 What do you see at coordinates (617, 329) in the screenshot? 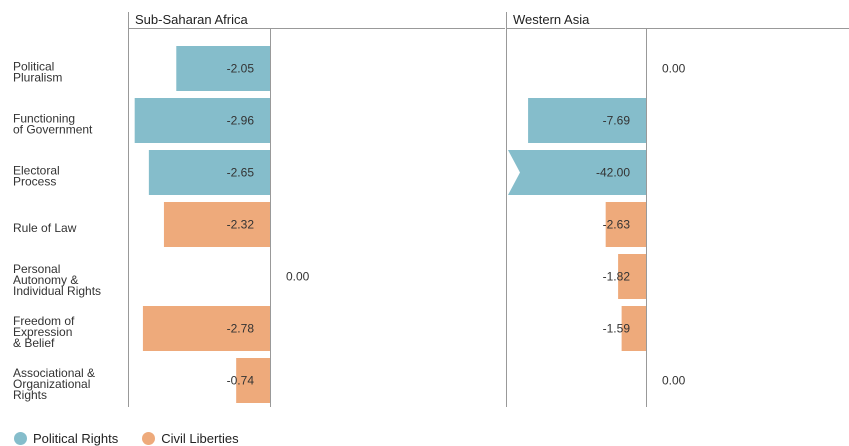
I see `western-asia-value-label-6: -1.59` at bounding box center [617, 329].